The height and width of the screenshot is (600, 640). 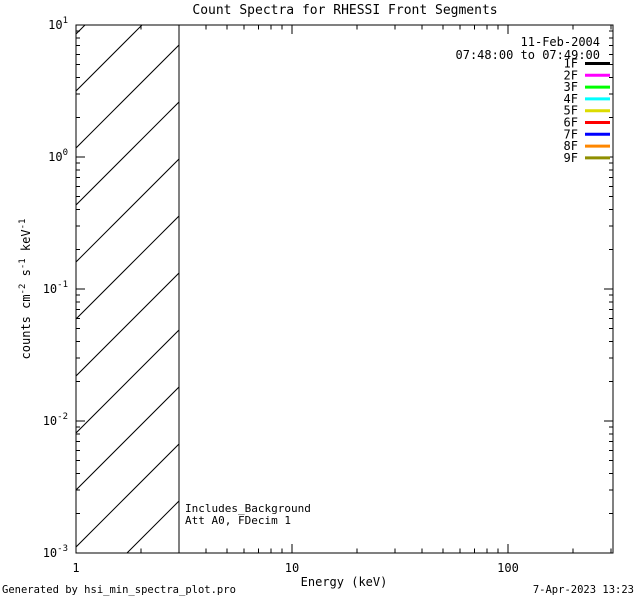 What do you see at coordinates (571, 123) in the screenshot?
I see `legend-entry-label: 6F` at bounding box center [571, 123].